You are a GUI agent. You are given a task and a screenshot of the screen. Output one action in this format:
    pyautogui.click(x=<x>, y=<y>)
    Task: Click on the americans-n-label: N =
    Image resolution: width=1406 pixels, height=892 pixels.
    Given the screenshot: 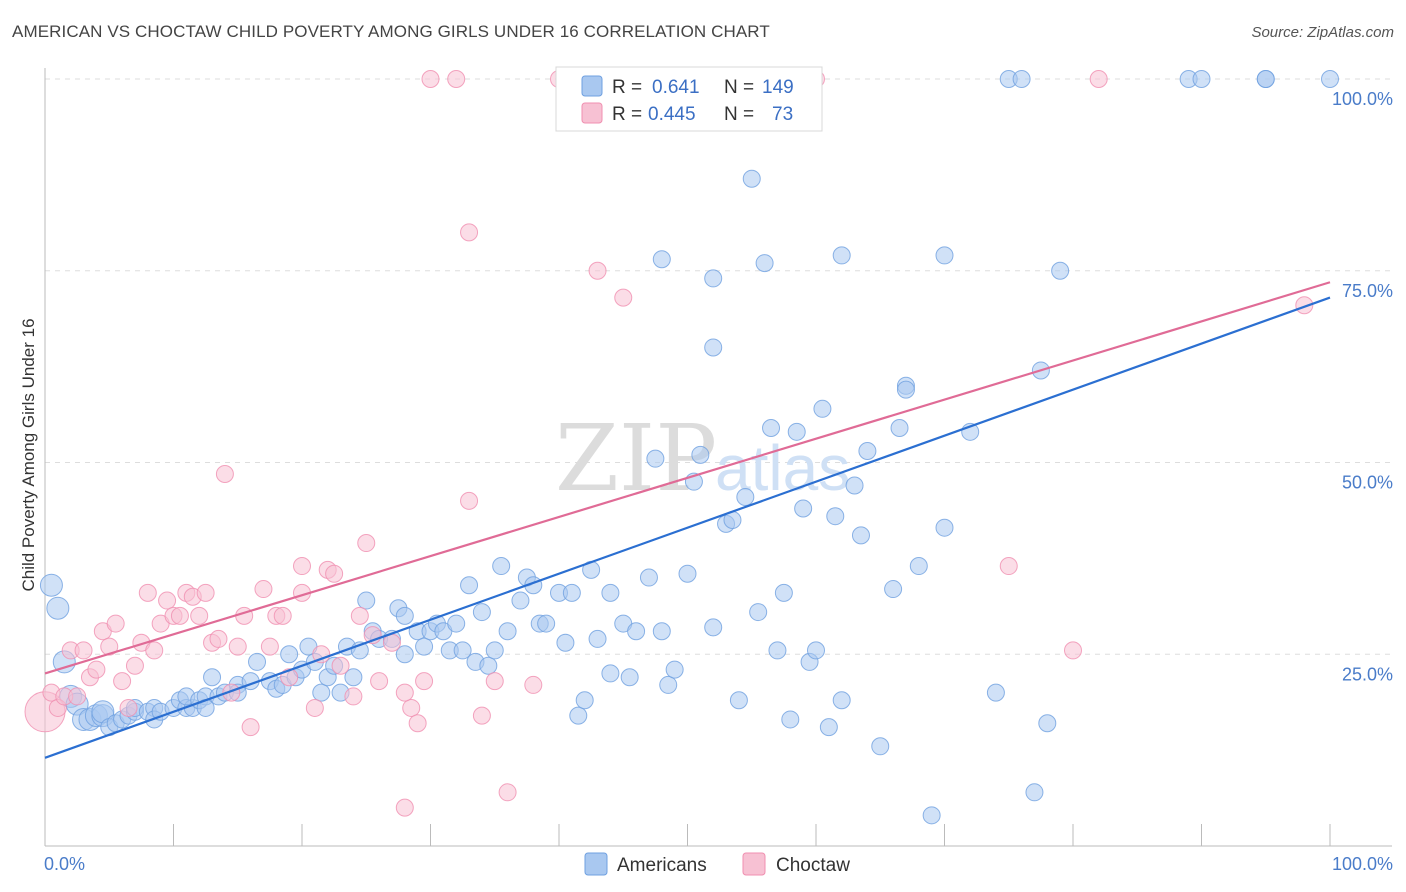 What is the action you would take?
    pyautogui.click(x=739, y=87)
    